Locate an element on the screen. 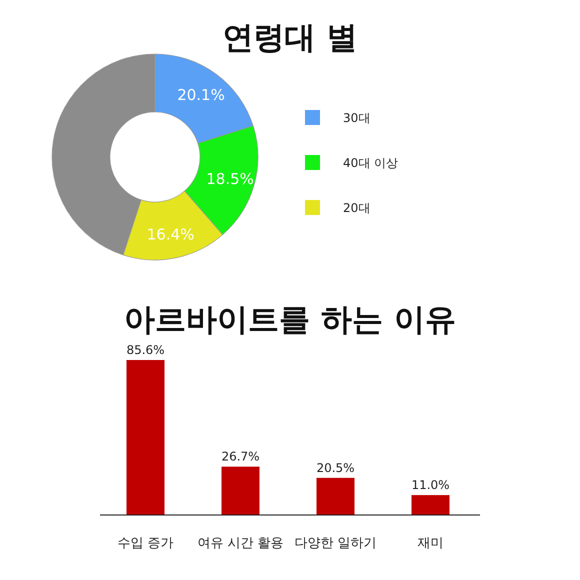  x-tick-label: 수입 증가 is located at coordinates (145, 543).